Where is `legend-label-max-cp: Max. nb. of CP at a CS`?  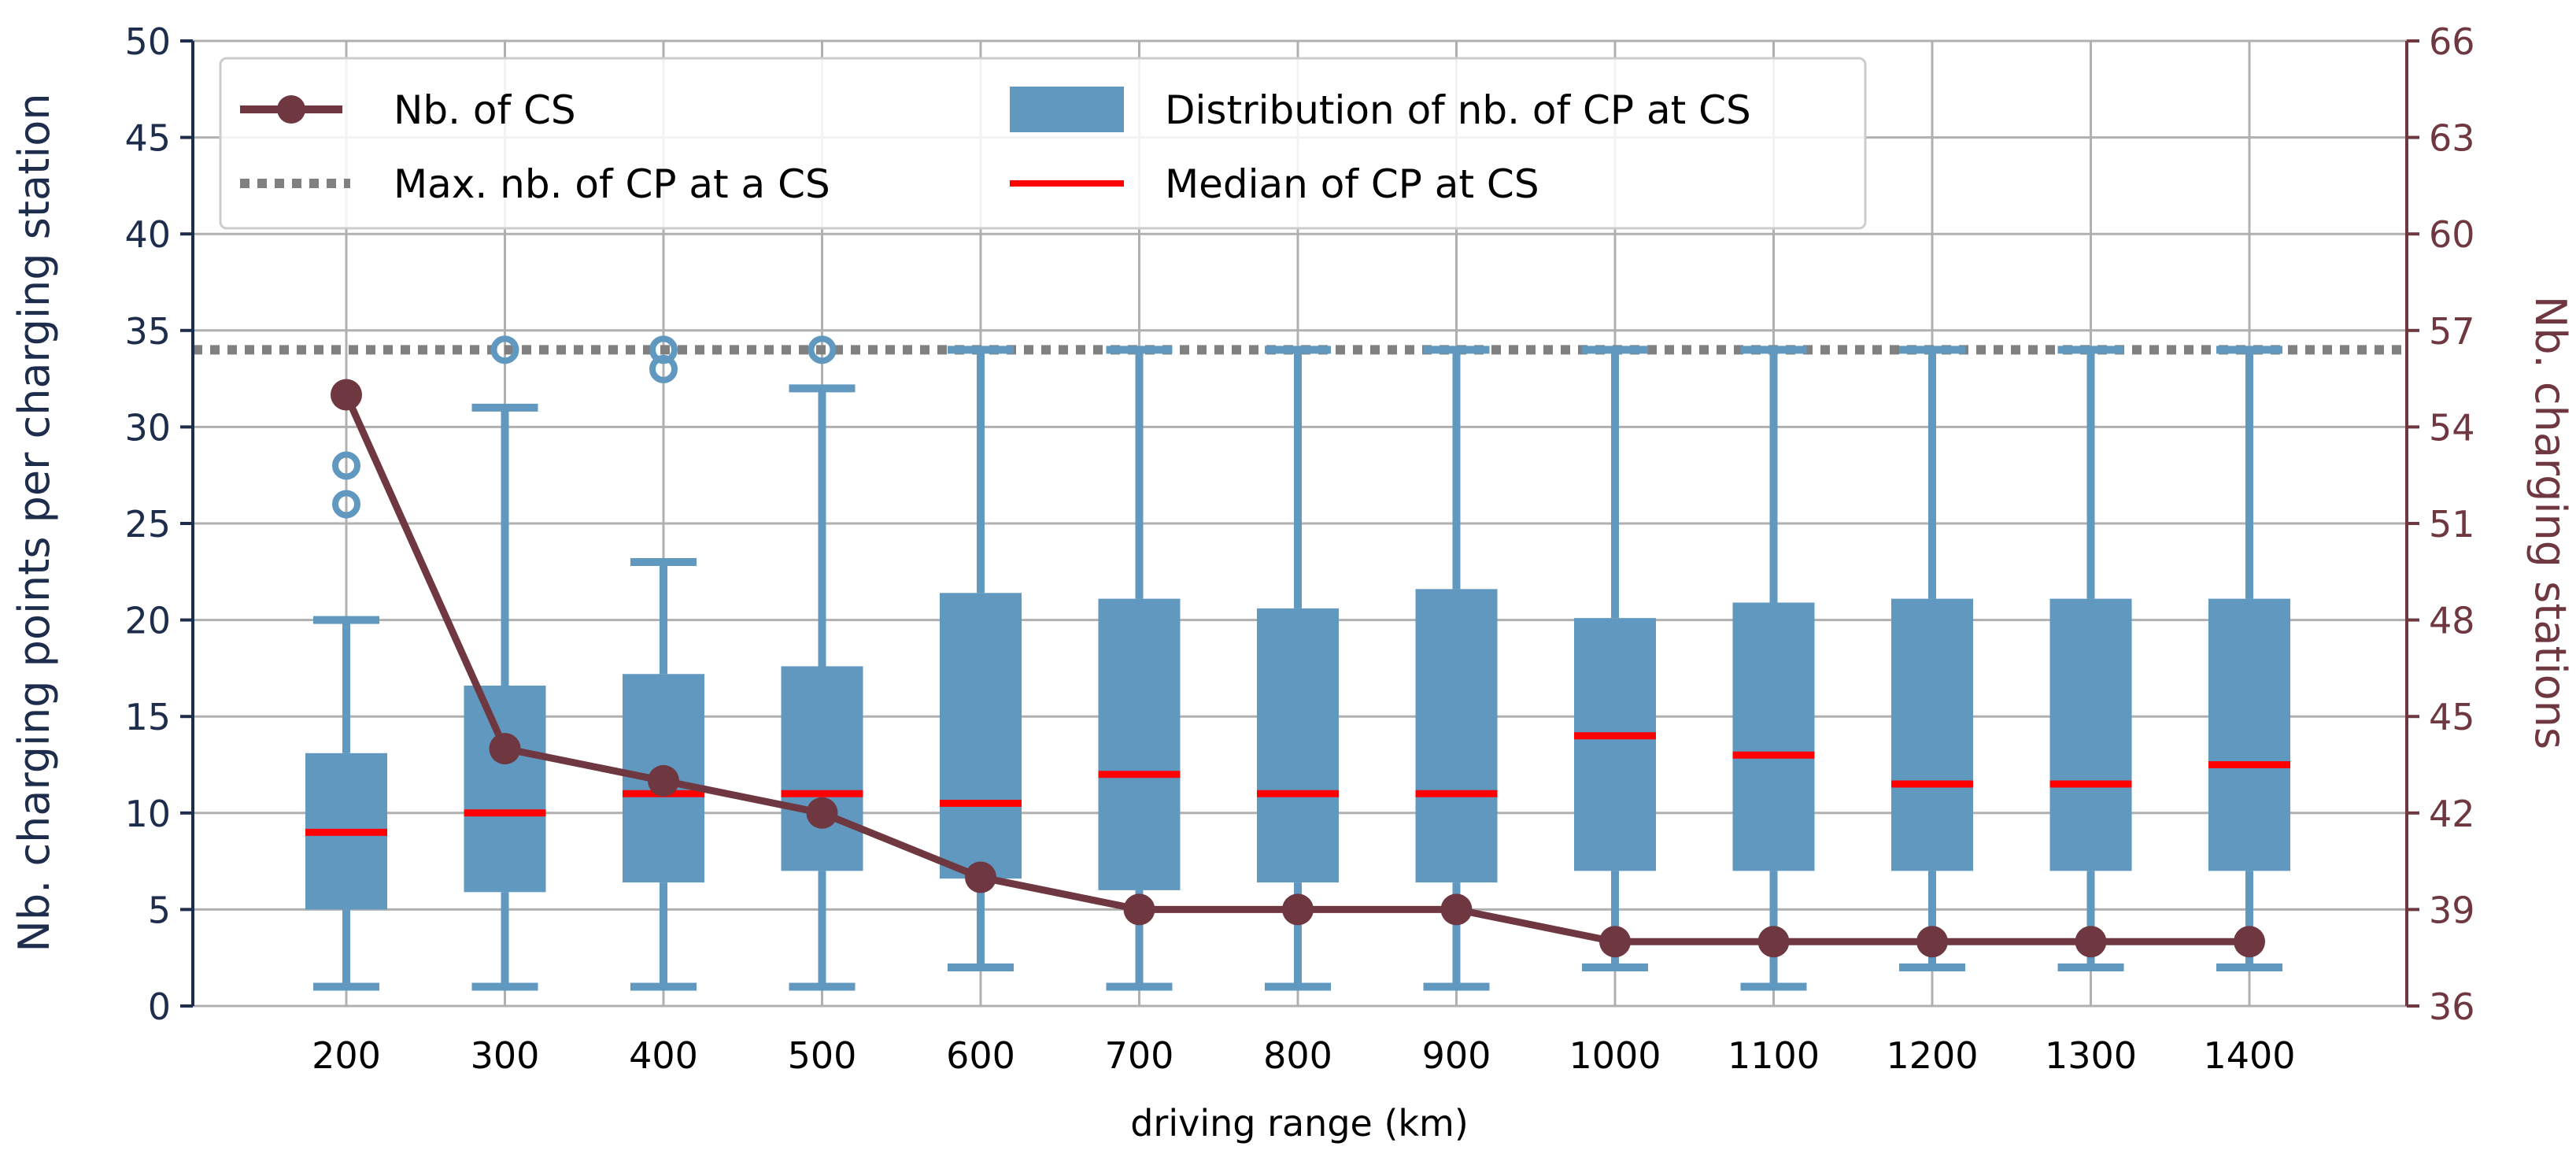 legend-label-max-cp: Max. nb. of CP at a CS is located at coordinates (612, 184).